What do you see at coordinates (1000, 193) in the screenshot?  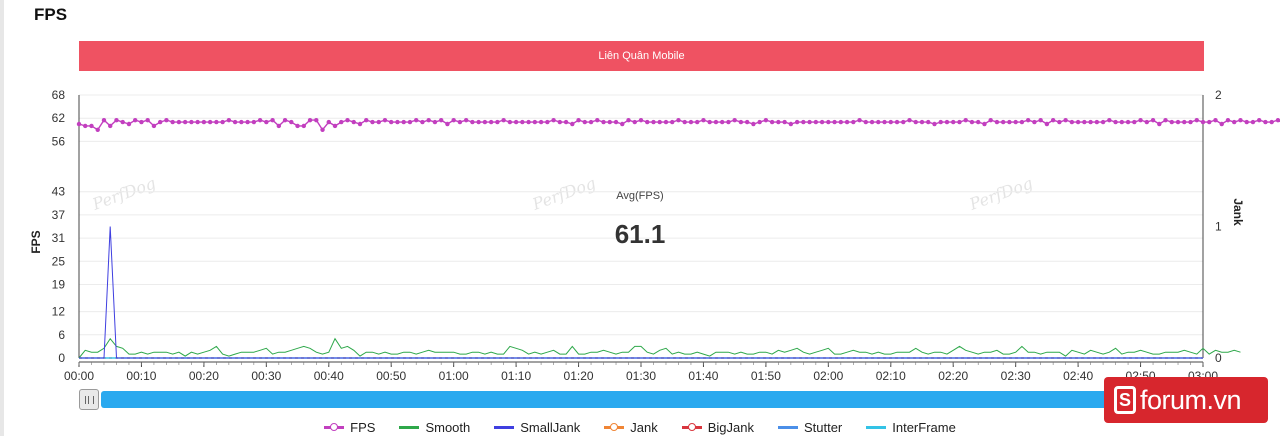 I see `watermark-text-2: PerfDog` at bounding box center [1000, 193].